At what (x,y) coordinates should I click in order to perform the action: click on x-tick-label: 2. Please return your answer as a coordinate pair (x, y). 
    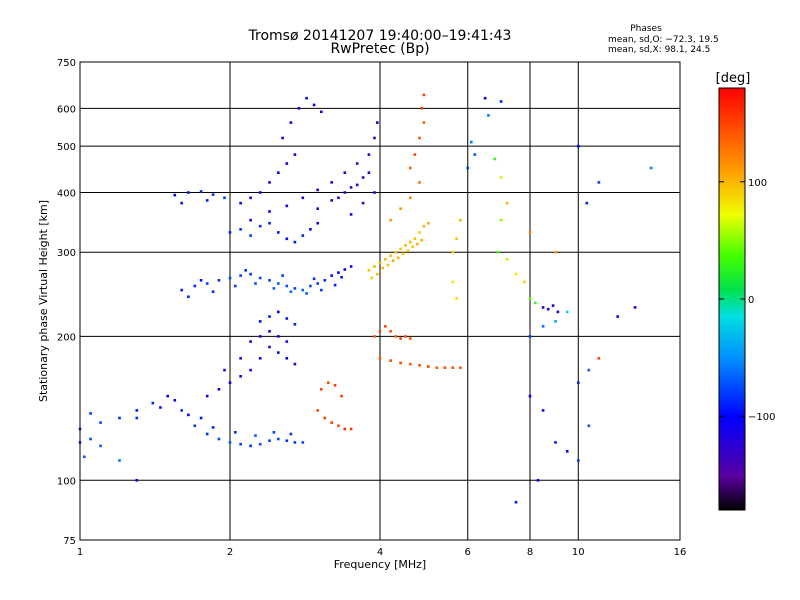
    Looking at the image, I should click on (230, 552).